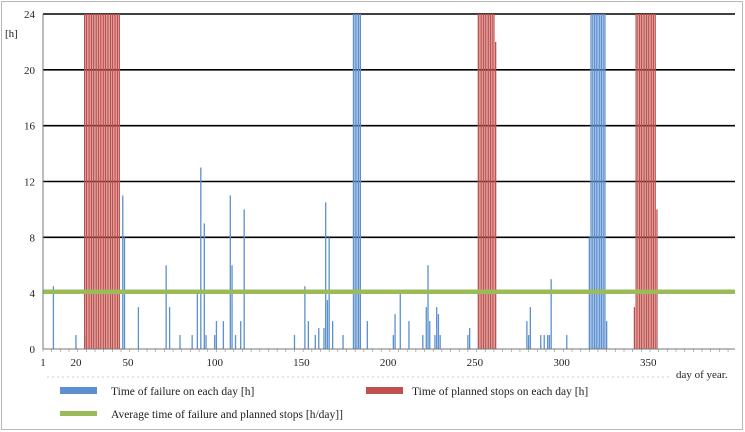 This screenshot has width=745, height=432. I want to click on x-tick-label-300: 300, so click(561, 363).